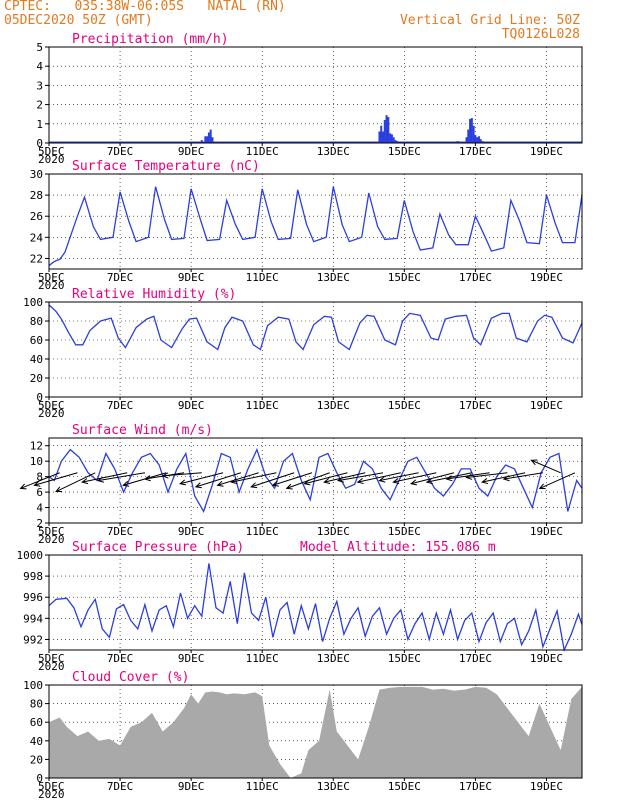 The width and height of the screenshot is (618, 800). What do you see at coordinates (36, 378) in the screenshot?
I see `humidity-ytick-label: 20` at bounding box center [36, 378].